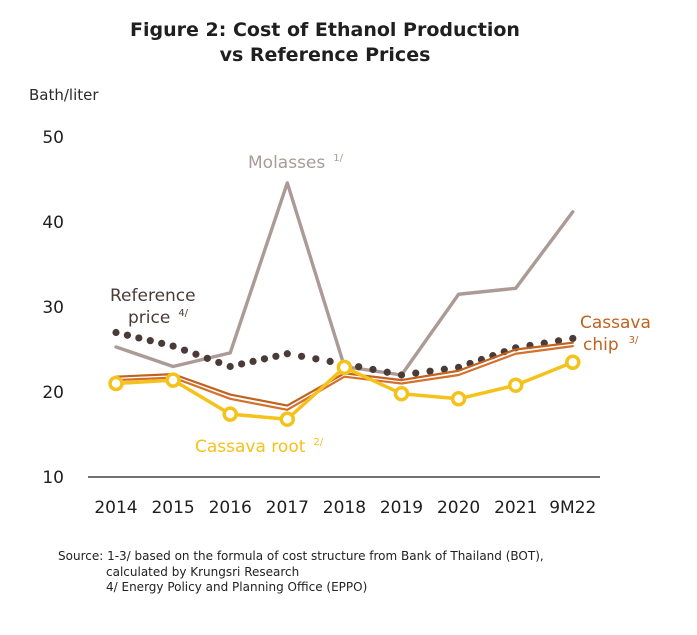 This screenshot has width=697, height=635. What do you see at coordinates (615, 323) in the screenshot?
I see `cassava-chip-label-line1: Cassava` at bounding box center [615, 323].